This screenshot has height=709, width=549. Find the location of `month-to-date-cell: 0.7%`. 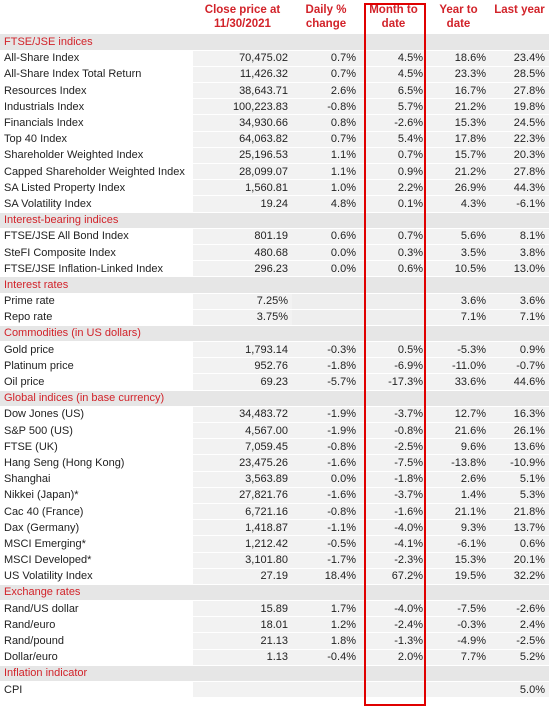

month-to-date-cell: 0.7% is located at coordinates (393, 156).